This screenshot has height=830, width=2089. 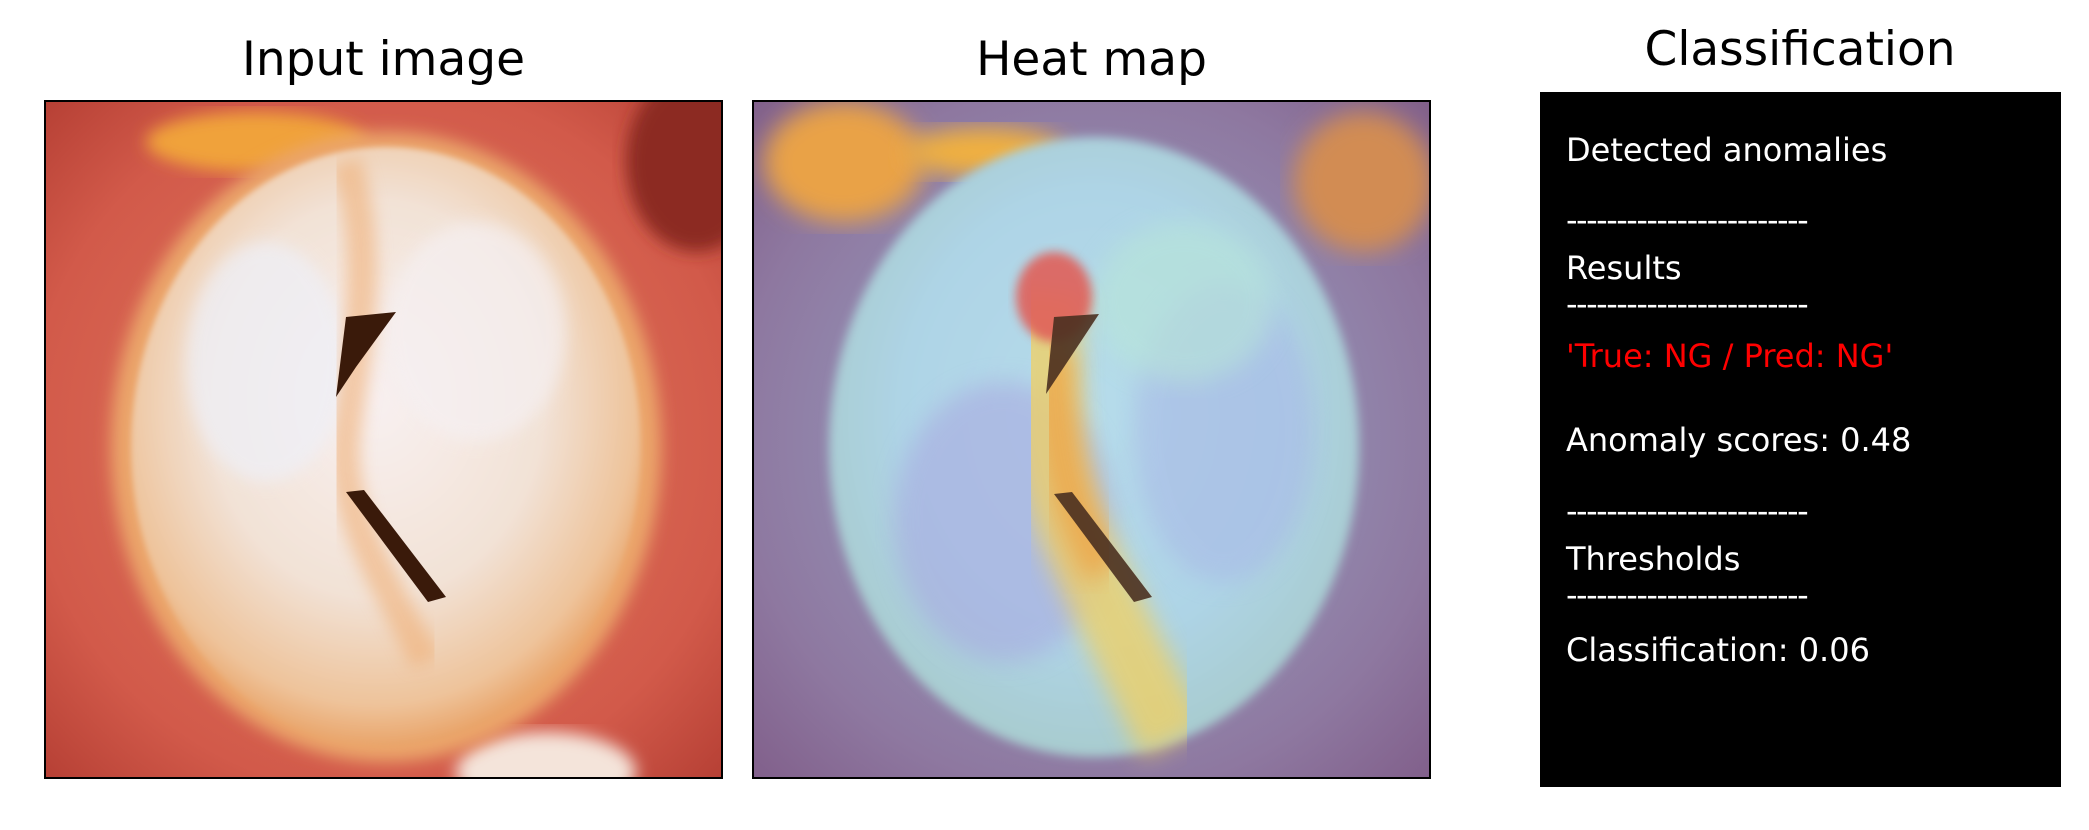 What do you see at coordinates (1800, 49) in the screenshot?
I see `classification-title: Classification` at bounding box center [1800, 49].